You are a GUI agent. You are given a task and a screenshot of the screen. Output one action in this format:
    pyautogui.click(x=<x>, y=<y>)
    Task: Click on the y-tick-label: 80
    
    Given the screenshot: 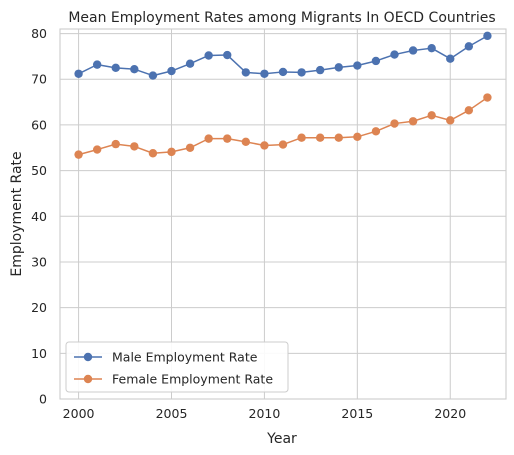 What is the action you would take?
    pyautogui.click(x=39, y=33)
    